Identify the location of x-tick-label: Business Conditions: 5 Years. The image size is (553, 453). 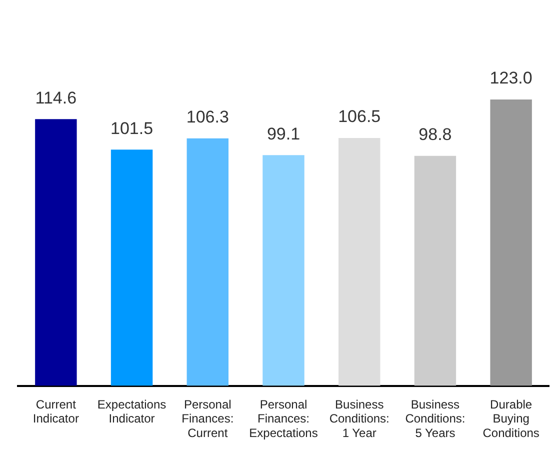
(435, 418).